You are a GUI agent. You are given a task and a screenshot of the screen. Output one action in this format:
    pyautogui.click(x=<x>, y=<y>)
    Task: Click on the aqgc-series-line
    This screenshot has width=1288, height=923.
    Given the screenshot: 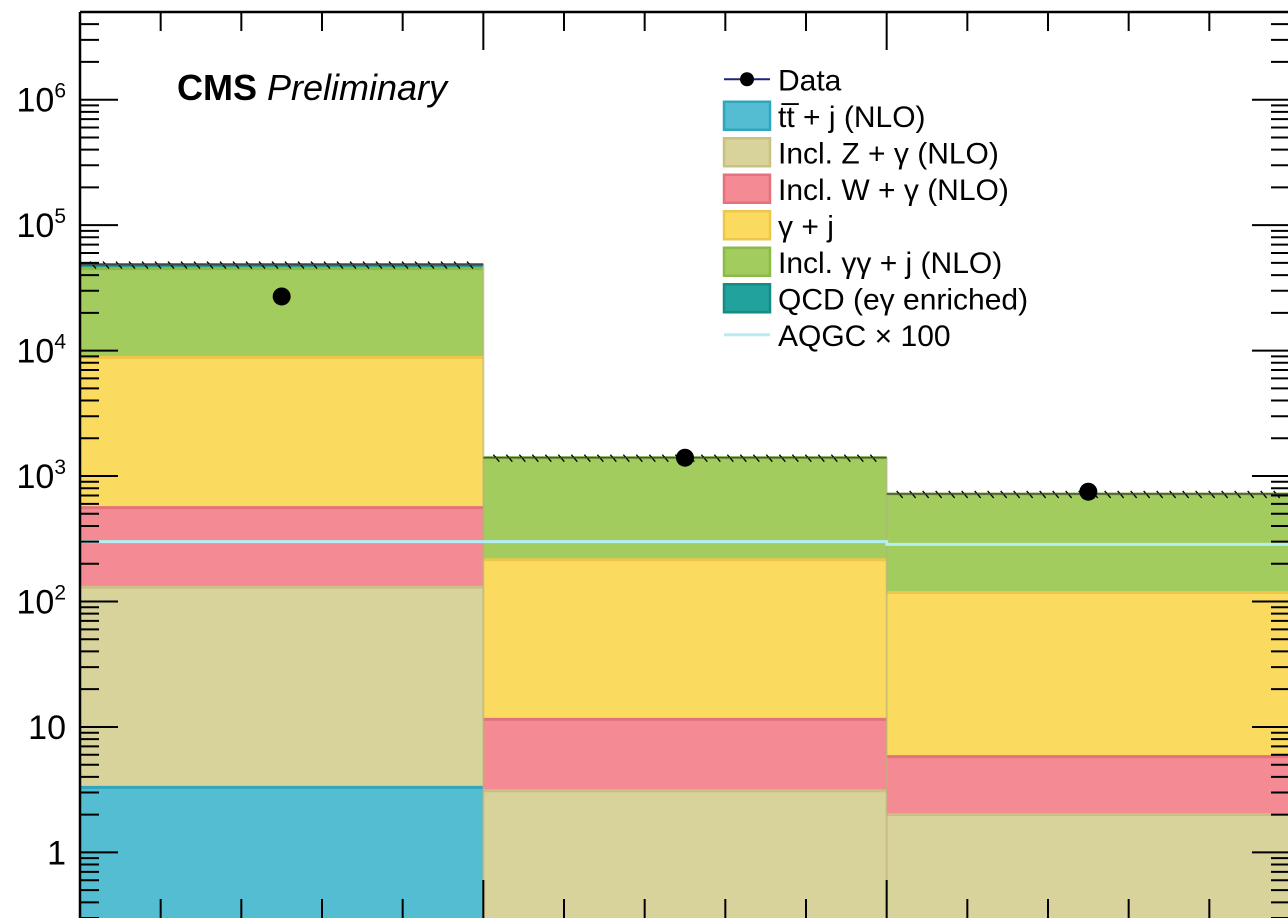 What is the action you would take?
    pyautogui.click(x=684, y=543)
    